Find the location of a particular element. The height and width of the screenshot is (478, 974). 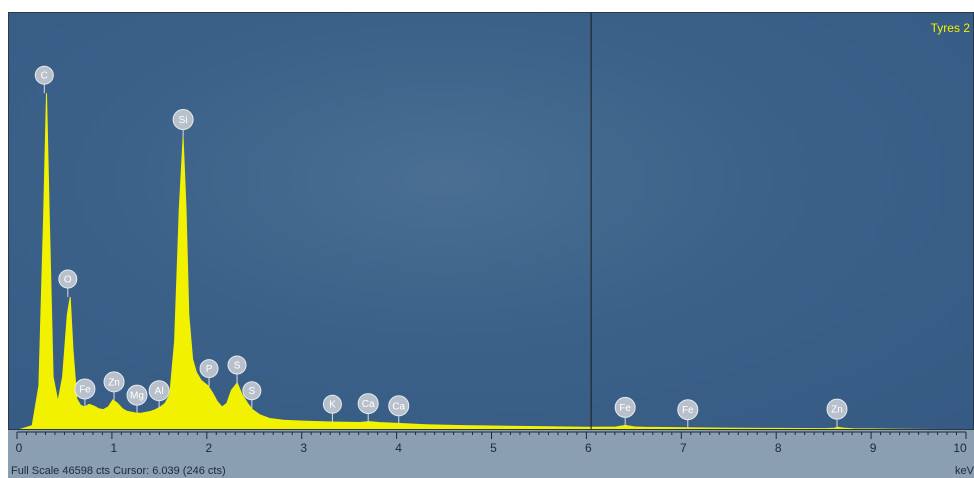

peak-element-text: C is located at coordinates (44, 76).